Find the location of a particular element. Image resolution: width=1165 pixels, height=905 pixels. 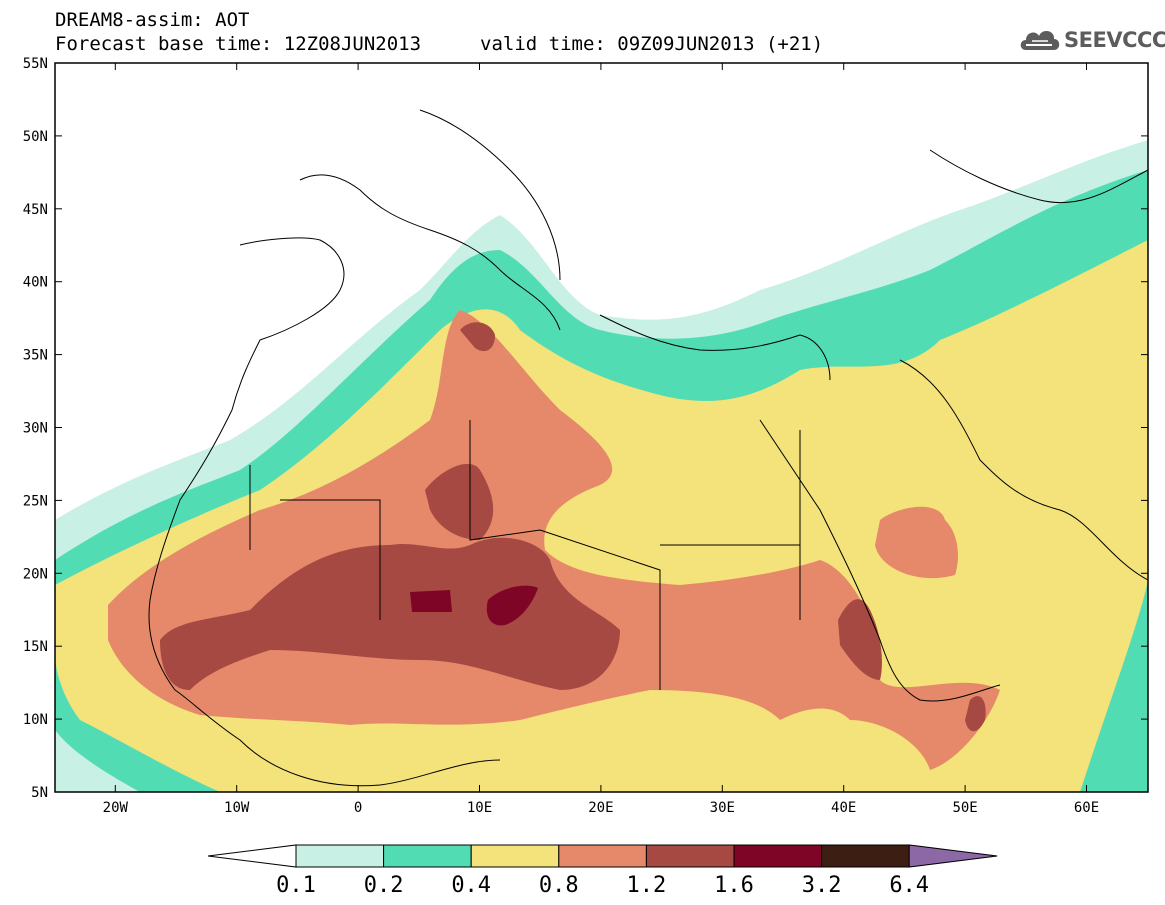

aot-band-0.8-arabia is located at coordinates (916, 542).